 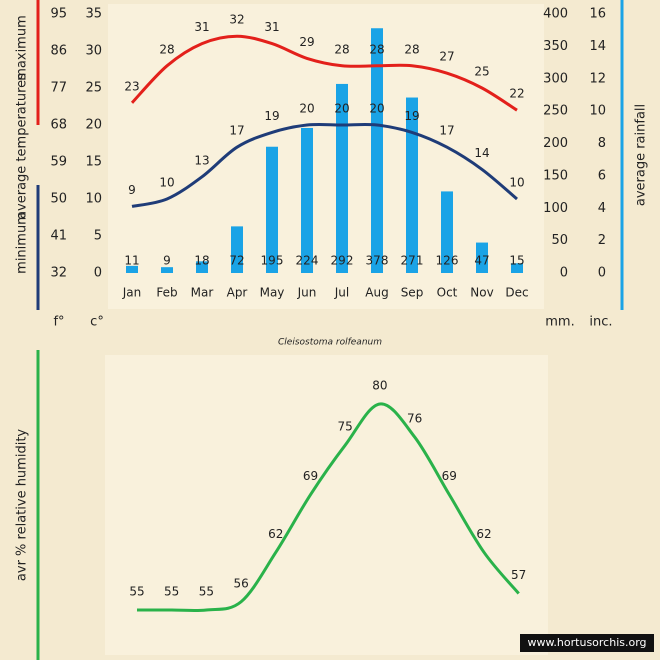 What do you see at coordinates (447, 293) in the screenshot?
I see `x-tick-label: Oct` at bounding box center [447, 293].